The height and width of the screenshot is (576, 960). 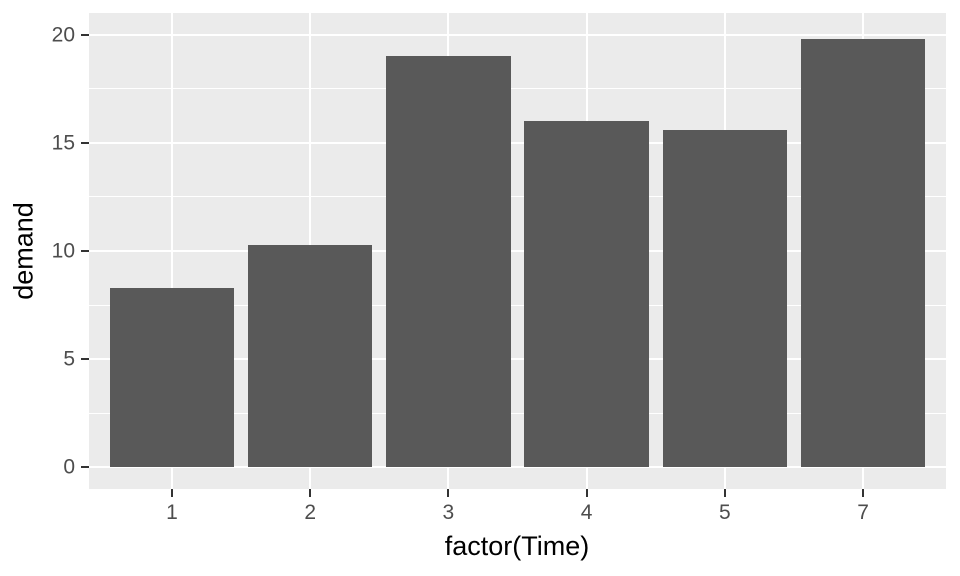 I want to click on x-tick-label: 2, so click(x=310, y=512).